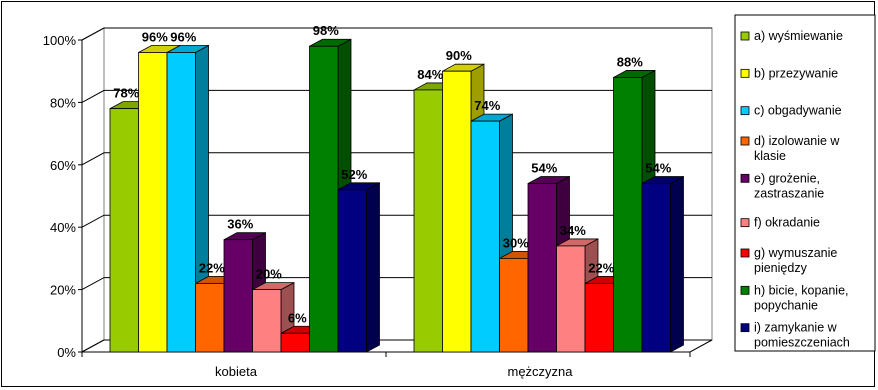 The image size is (878, 390). What do you see at coordinates (60, 40) in the screenshot?
I see `y-tick-label: 100%` at bounding box center [60, 40].